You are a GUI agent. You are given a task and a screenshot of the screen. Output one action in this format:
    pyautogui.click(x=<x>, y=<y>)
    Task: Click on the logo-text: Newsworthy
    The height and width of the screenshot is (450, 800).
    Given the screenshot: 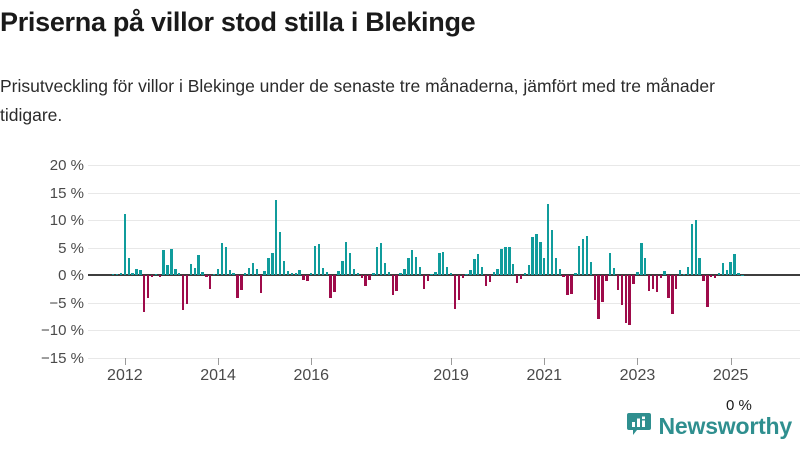 What is the action you would take?
    pyautogui.click(x=725, y=426)
    